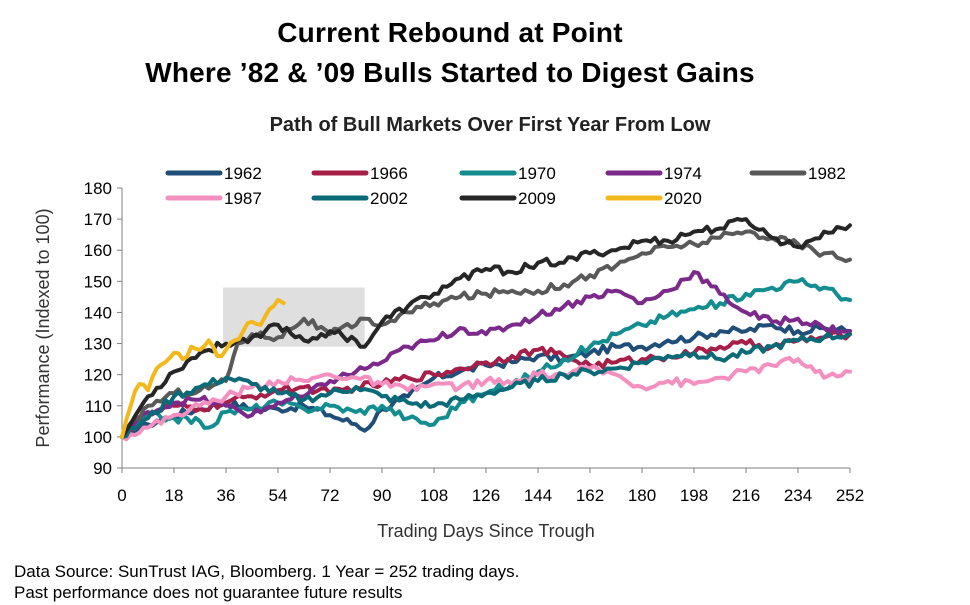 Image resolution: width=970 pixels, height=605 pixels. I want to click on x-tick-label: 216, so click(746, 495).